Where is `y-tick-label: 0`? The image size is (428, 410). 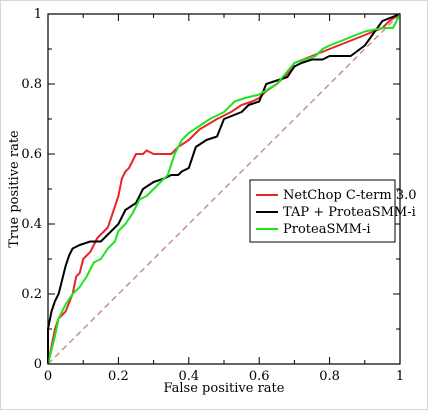 y-tick-label: 0 is located at coordinates (38, 364).